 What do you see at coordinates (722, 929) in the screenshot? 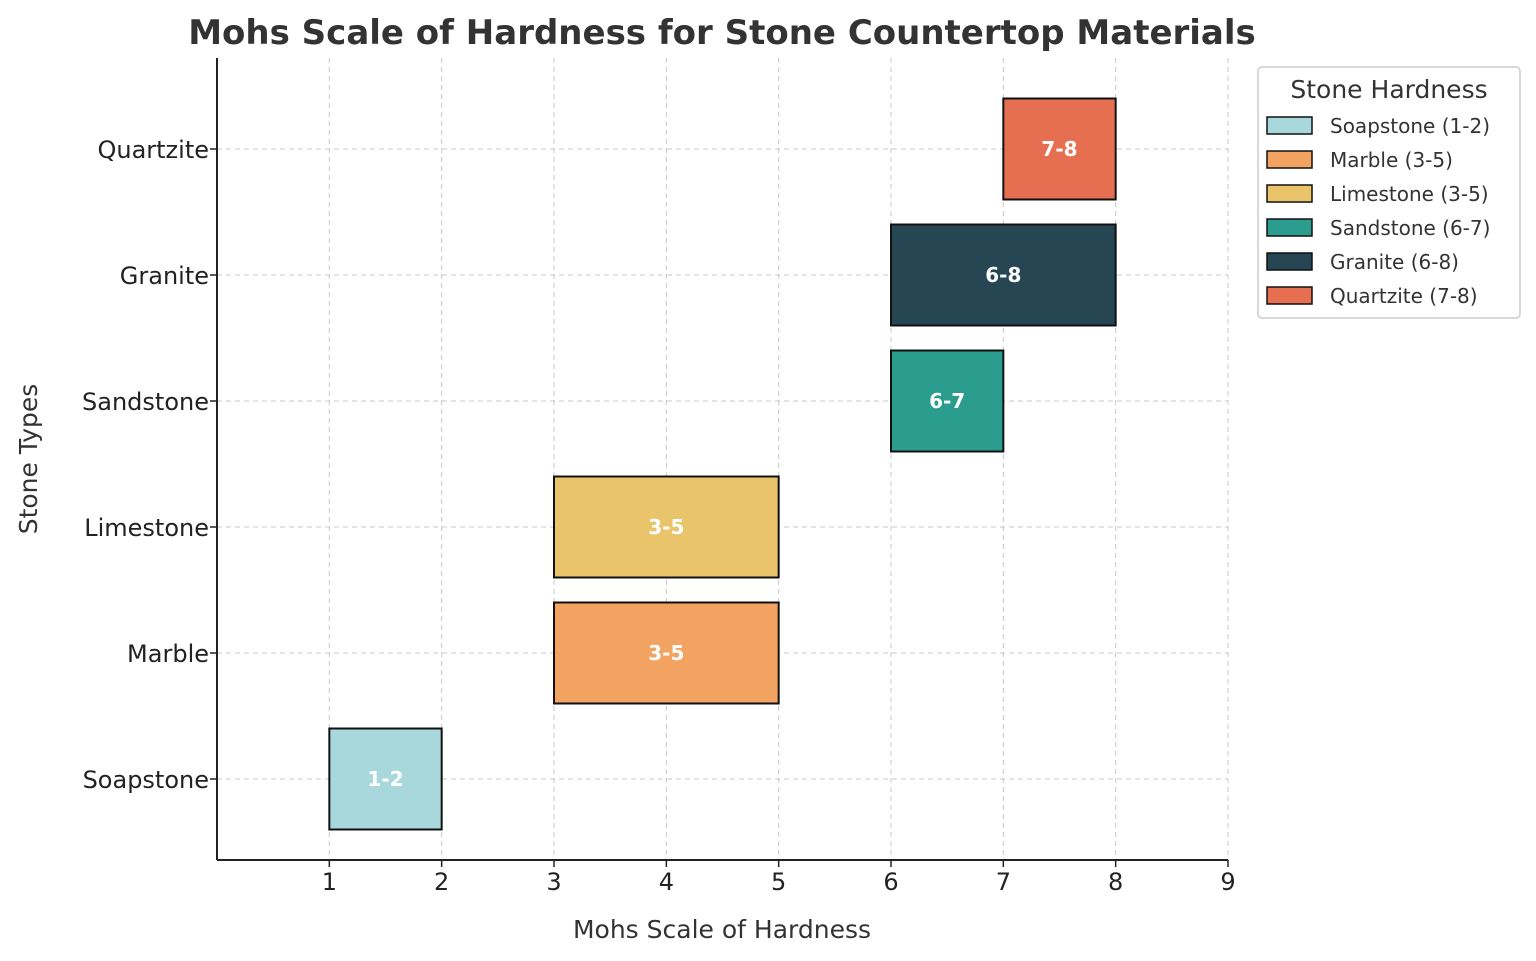
I see `x-axis-label: Mohs Scale of Hardness` at bounding box center [722, 929].